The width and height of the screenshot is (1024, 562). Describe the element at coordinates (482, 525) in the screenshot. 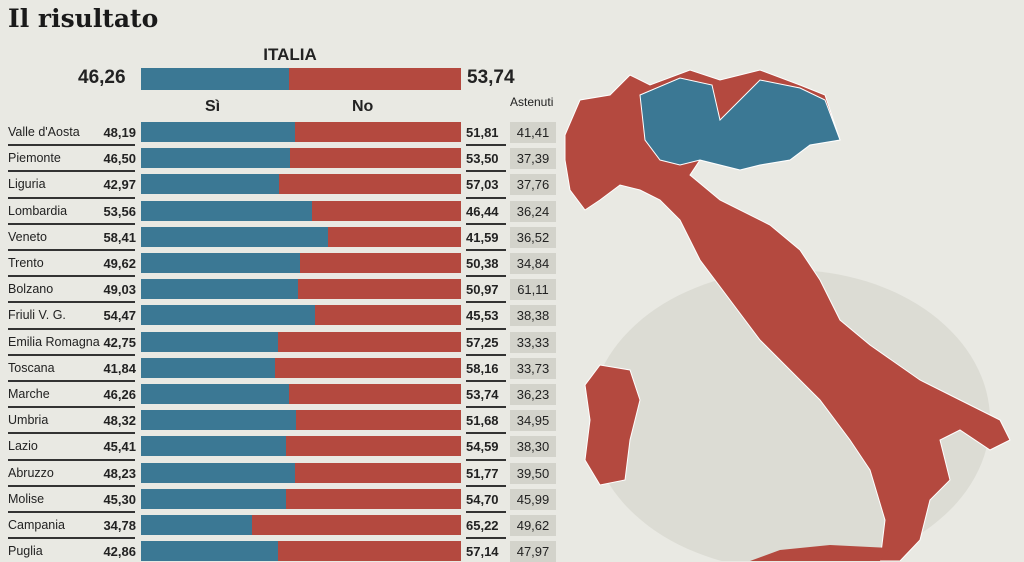

I see `region-no-value: 65,22` at that location.